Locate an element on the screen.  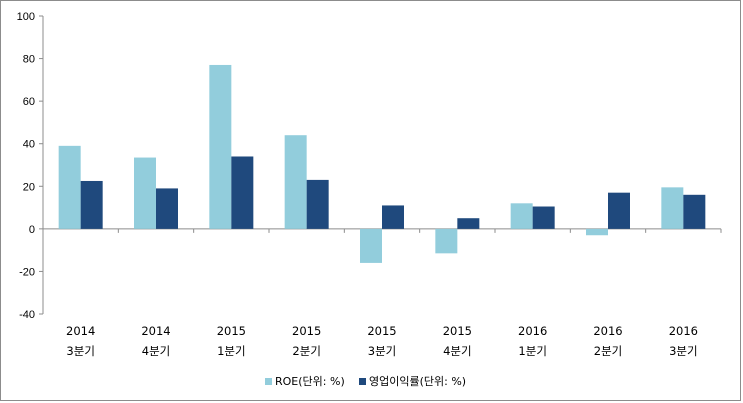
y-tick-label: 60 is located at coordinates (29, 102).